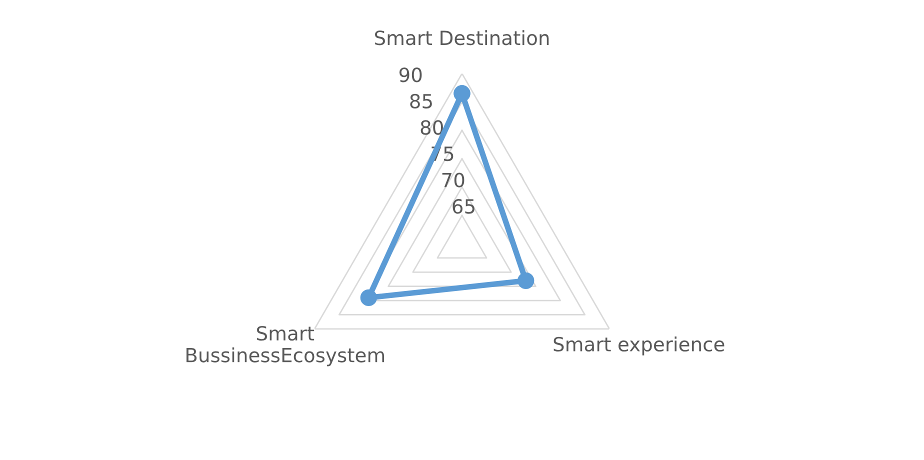  I want to click on y-tick-label: 85, so click(421, 101).